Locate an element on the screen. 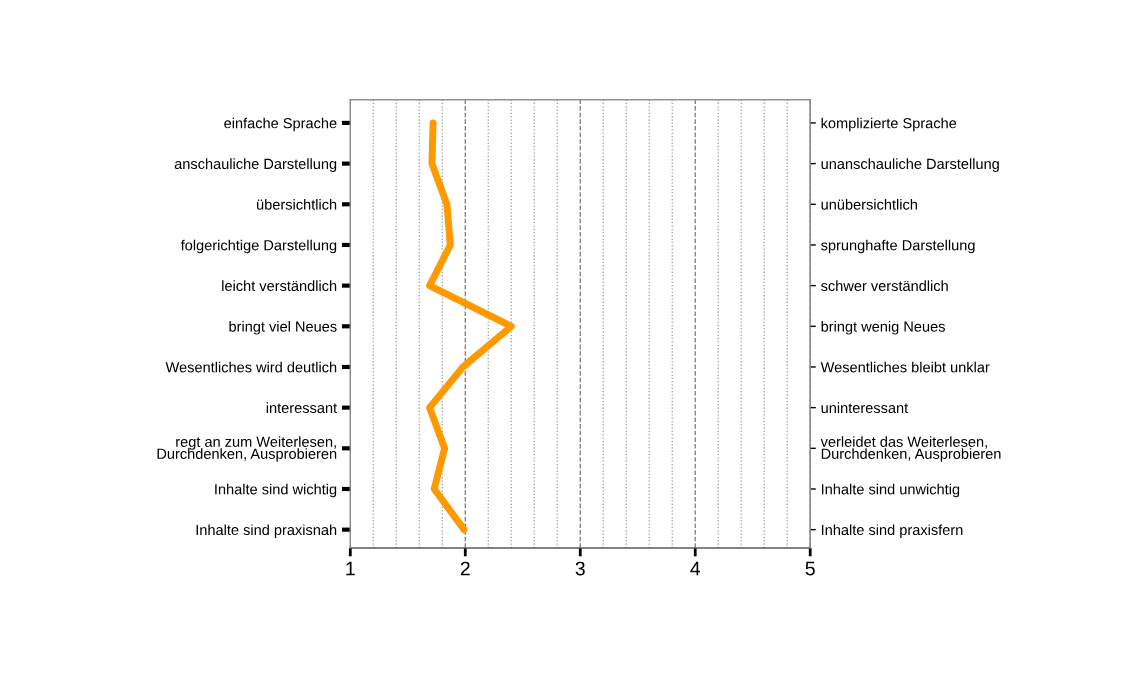 Image resolution: width=1130 pixels, height=674 pixels. y2-tick-label: Inhalte sind unwichtig is located at coordinates (890, 490).